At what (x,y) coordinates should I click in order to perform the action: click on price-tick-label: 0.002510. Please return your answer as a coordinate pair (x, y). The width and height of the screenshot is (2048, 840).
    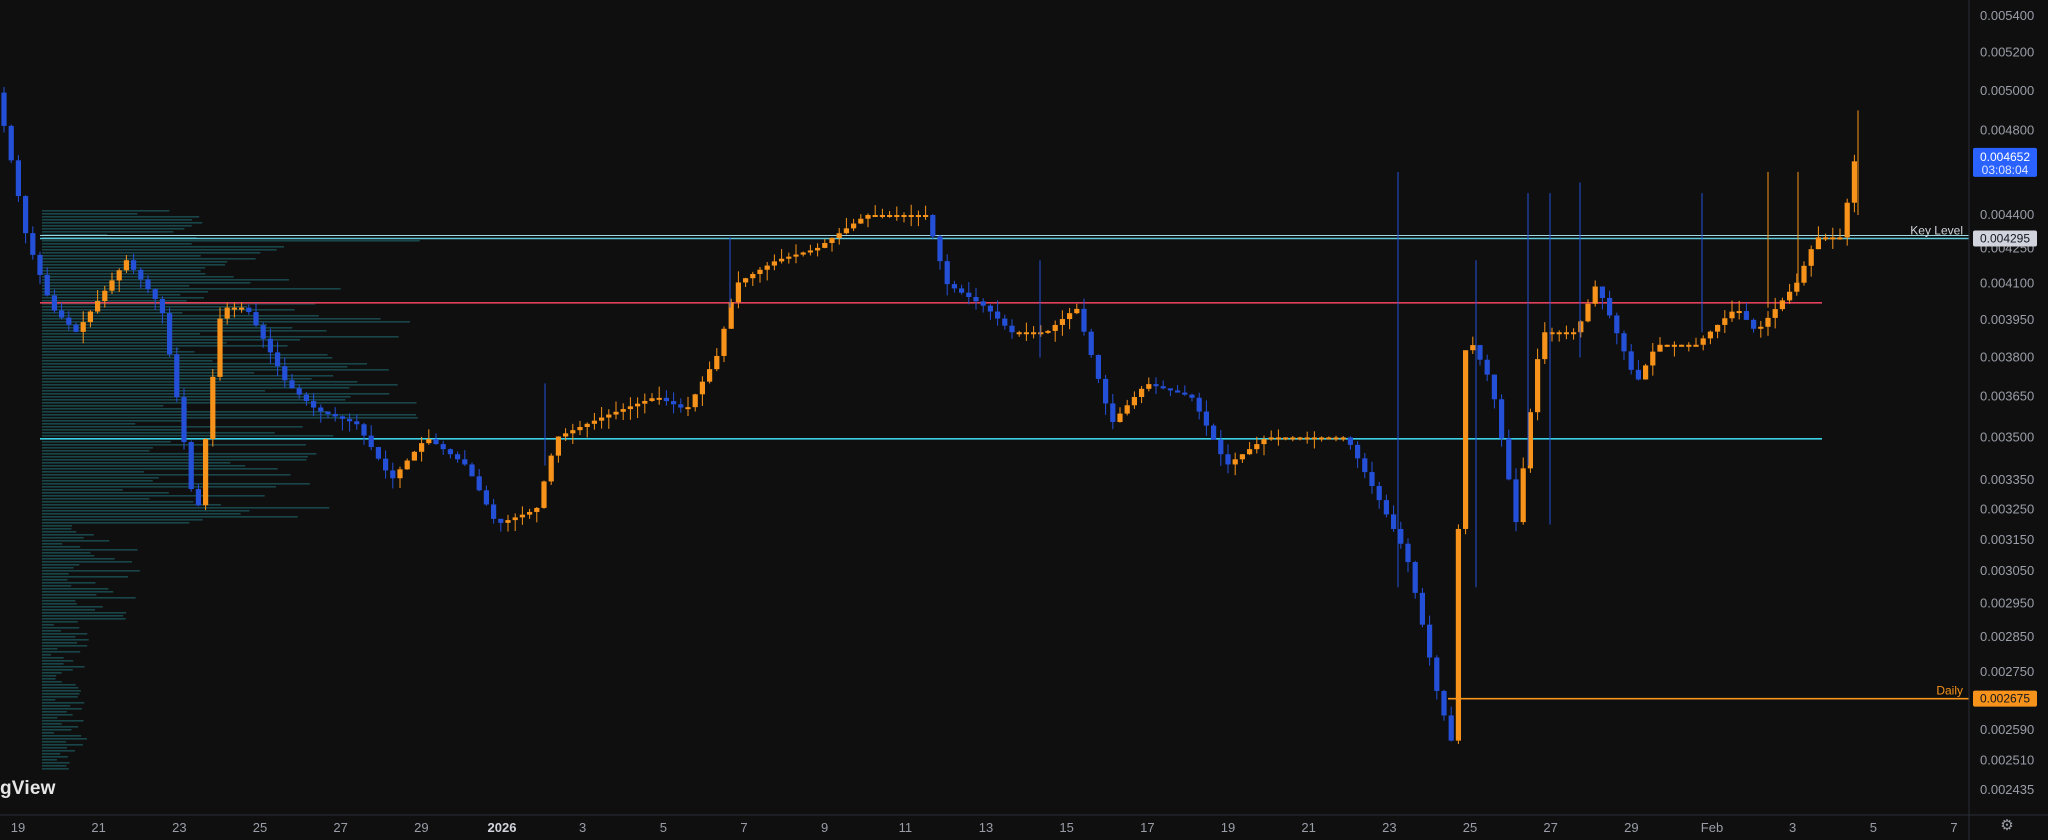
    Looking at the image, I should click on (2007, 760).